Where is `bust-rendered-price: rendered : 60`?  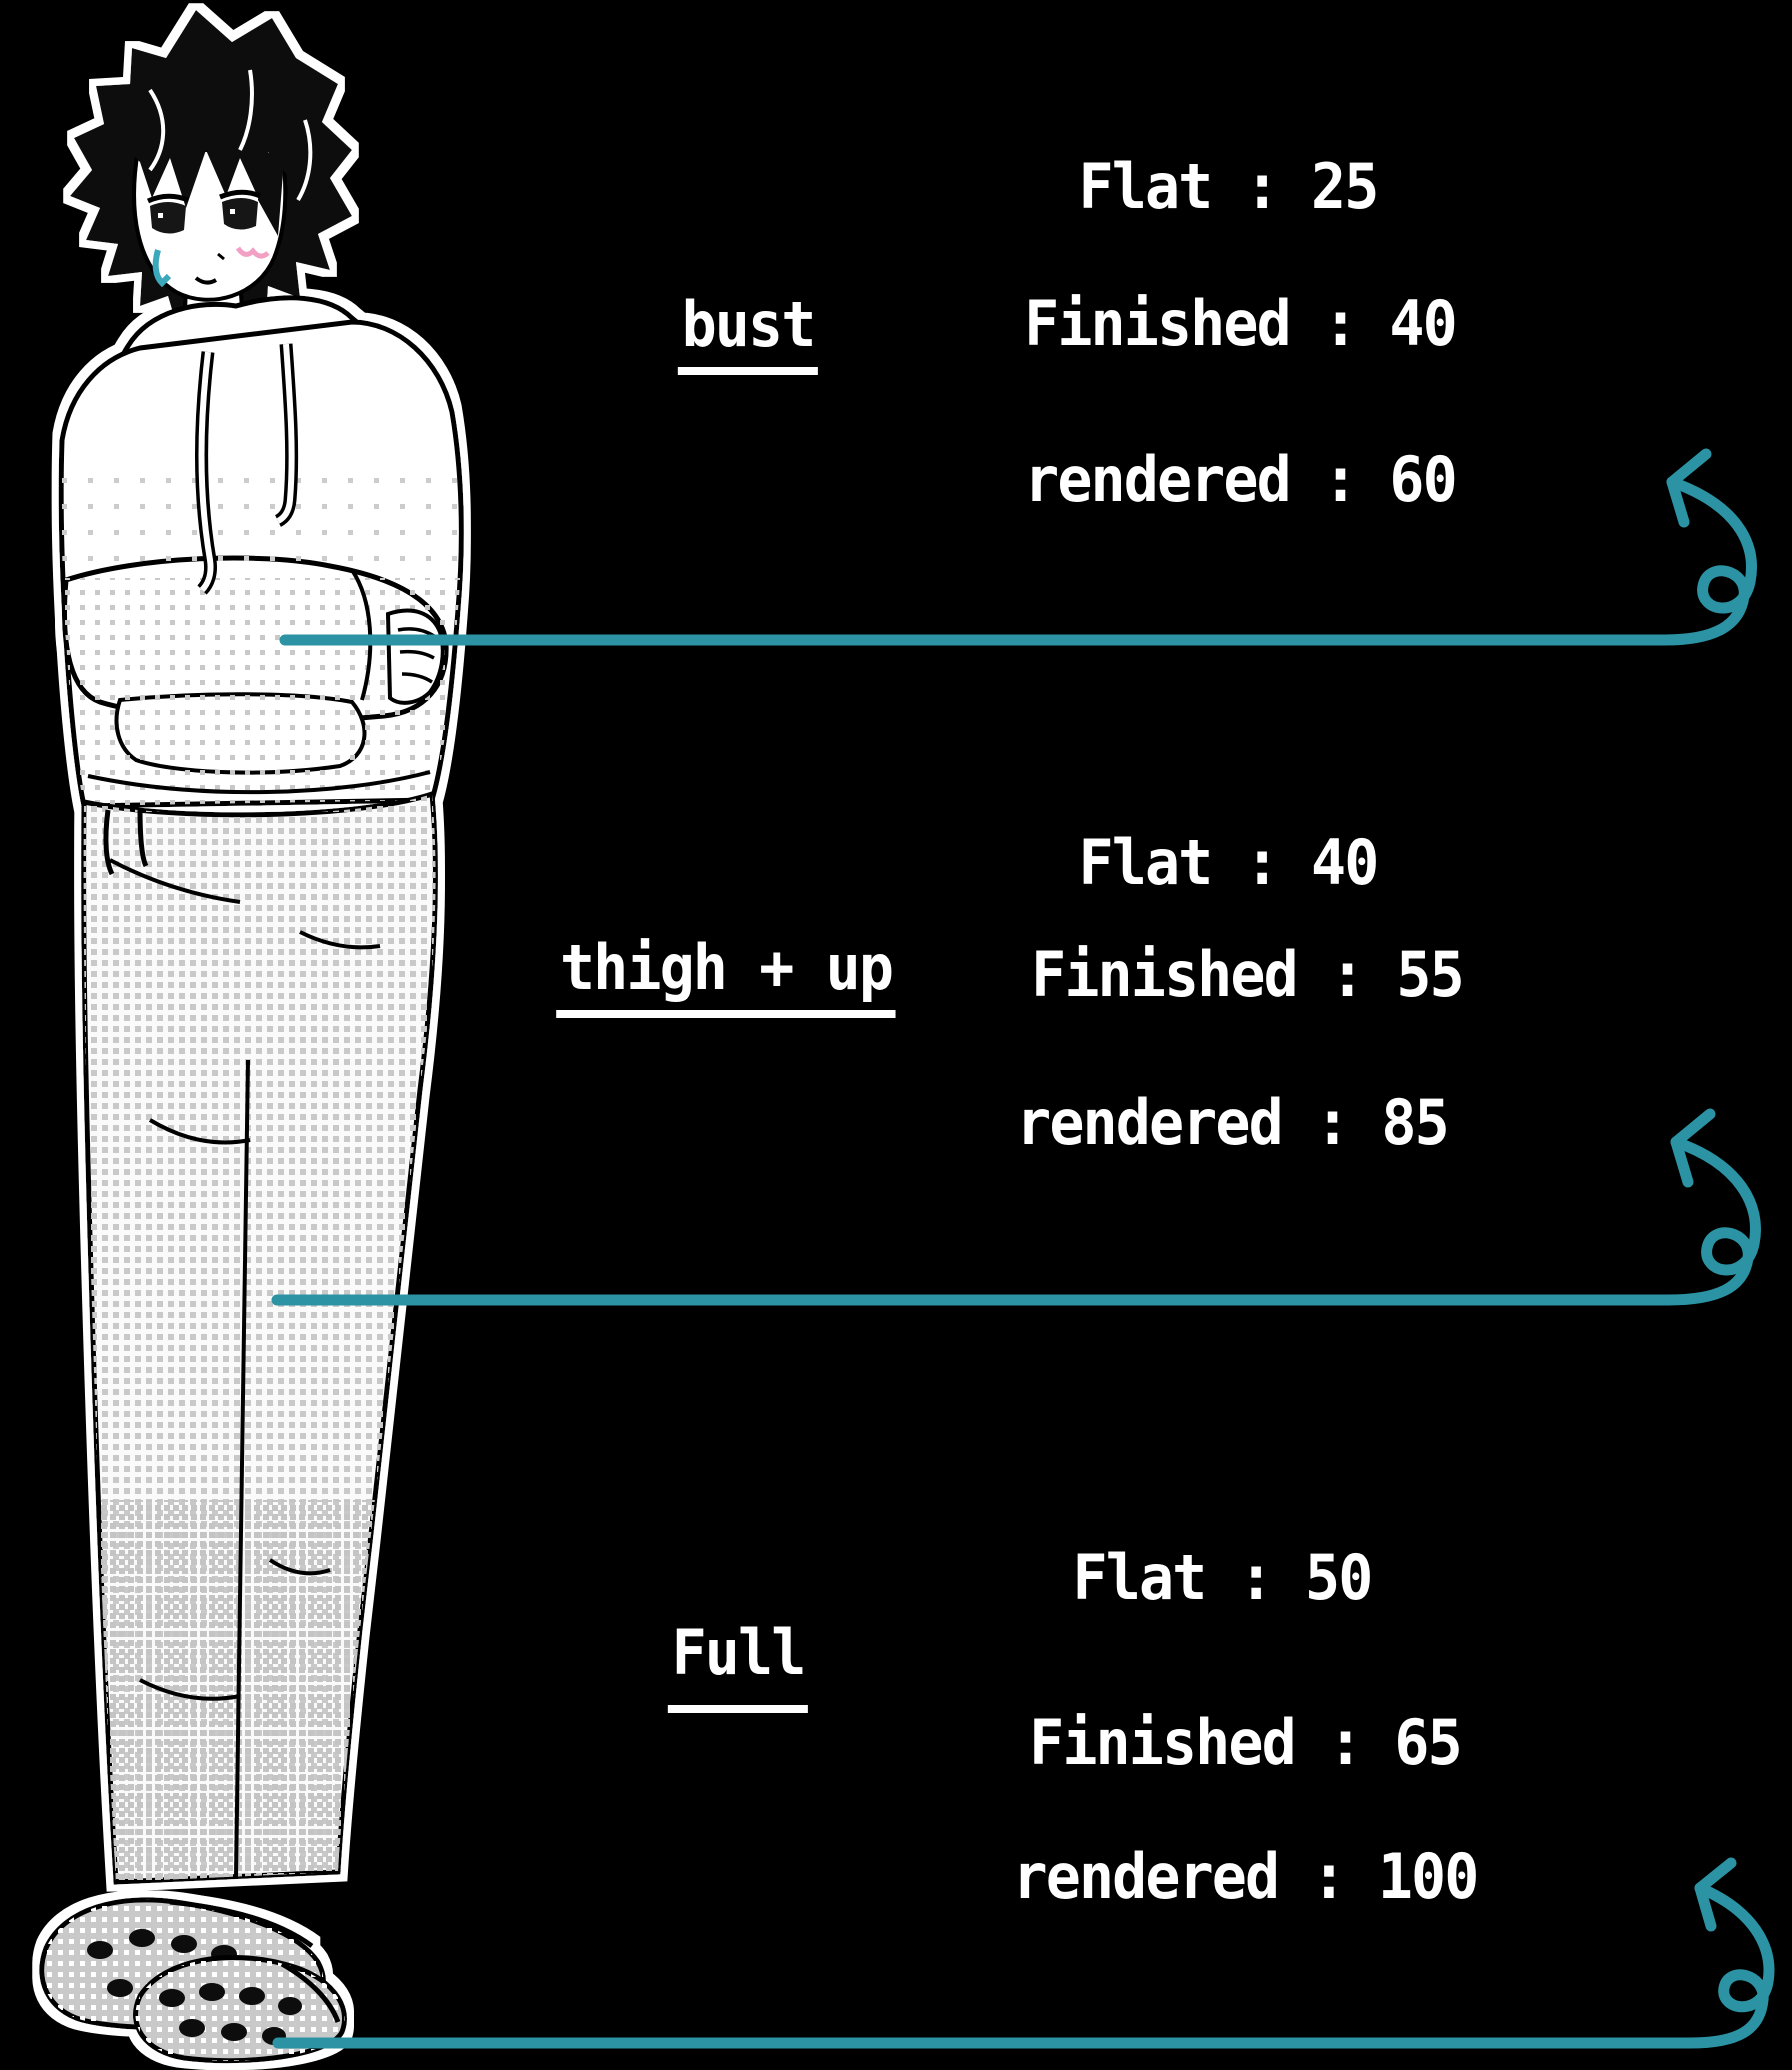
bust-rendered-price: rendered : 60 is located at coordinates (1241, 479).